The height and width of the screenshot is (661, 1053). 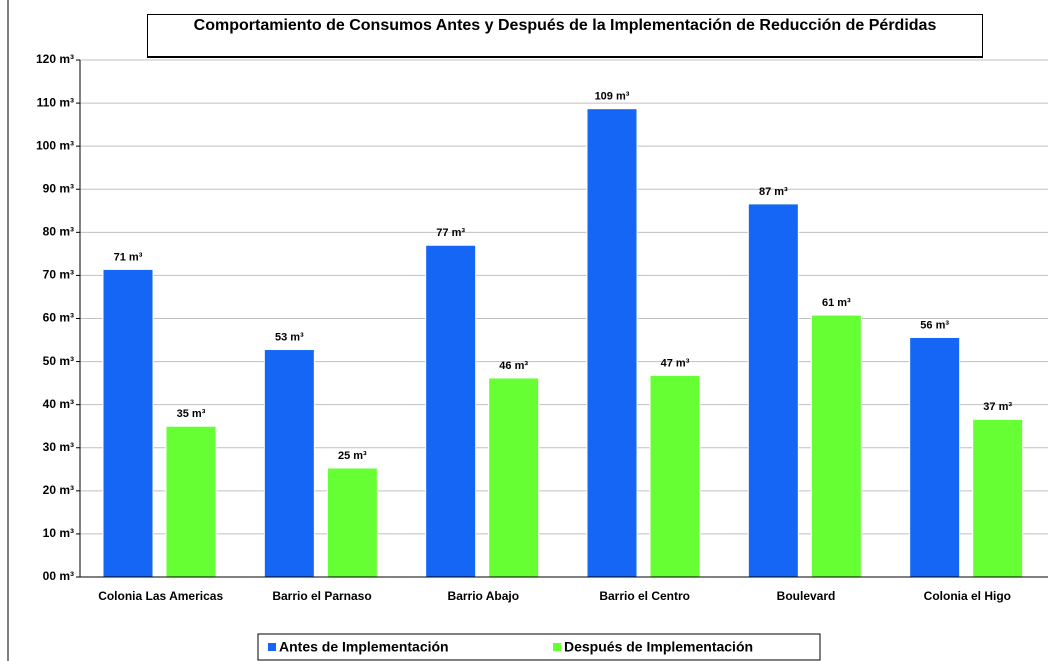 What do you see at coordinates (352, 456) in the screenshot?
I see `data-label: 25 m³` at bounding box center [352, 456].